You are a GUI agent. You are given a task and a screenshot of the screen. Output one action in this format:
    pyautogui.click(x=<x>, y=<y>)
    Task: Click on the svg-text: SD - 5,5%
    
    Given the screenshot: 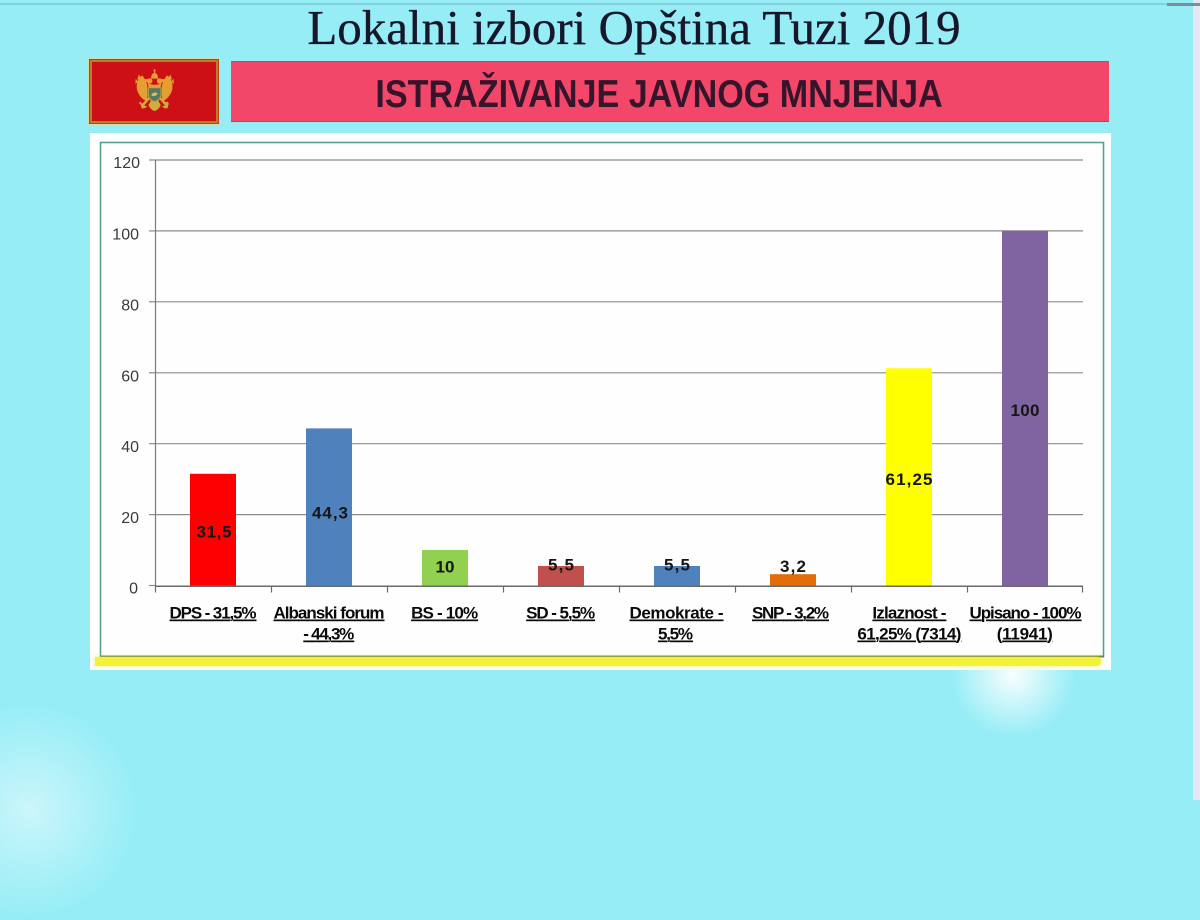 What is the action you would take?
    pyautogui.click(x=560, y=613)
    